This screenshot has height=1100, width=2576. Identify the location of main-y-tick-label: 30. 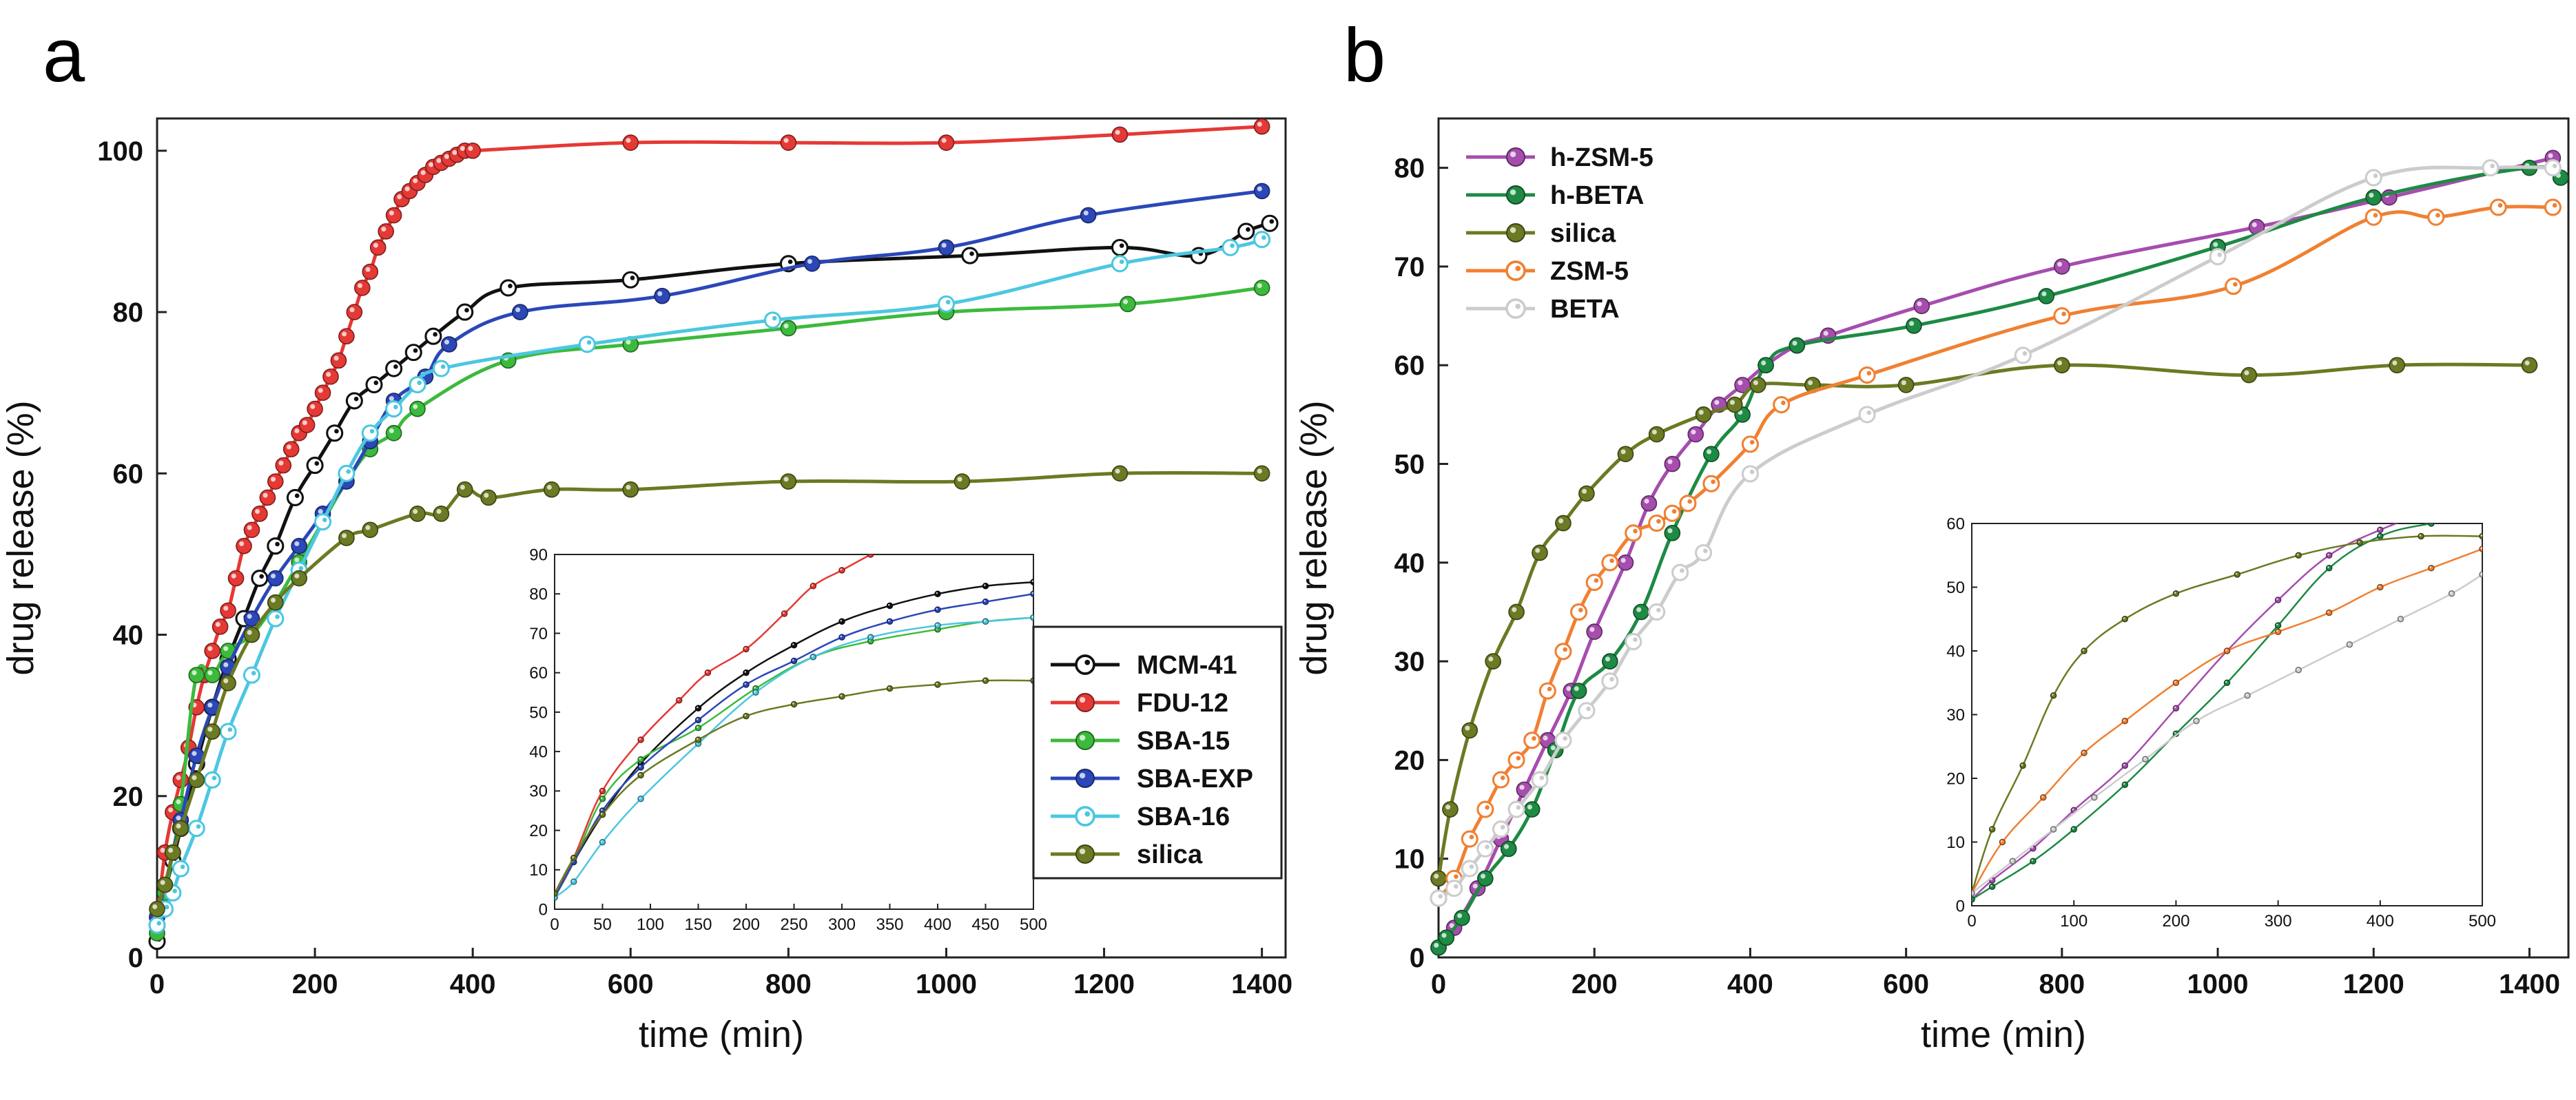
(1409, 662).